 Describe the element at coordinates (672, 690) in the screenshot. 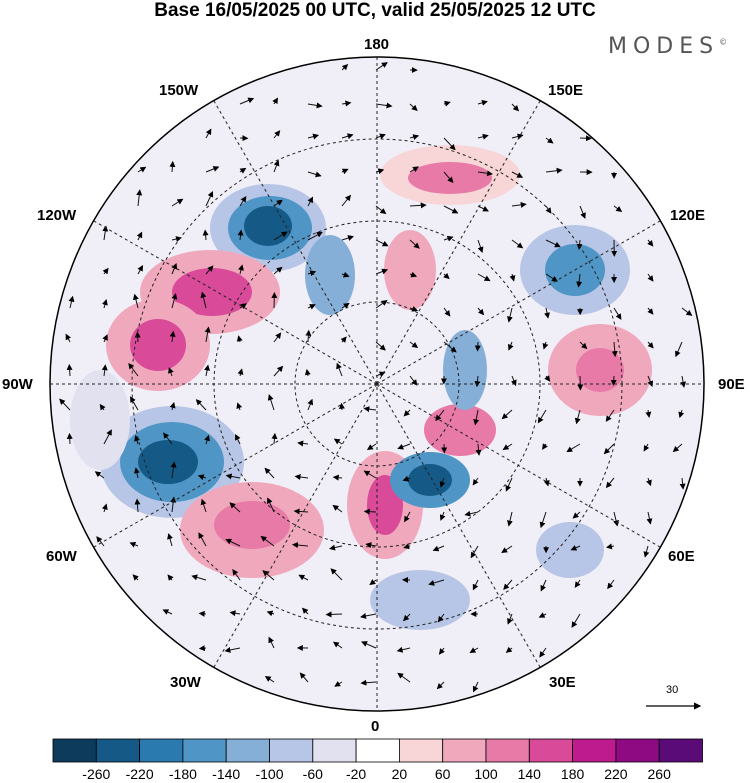

I see `reference-vector-label: 30` at that location.